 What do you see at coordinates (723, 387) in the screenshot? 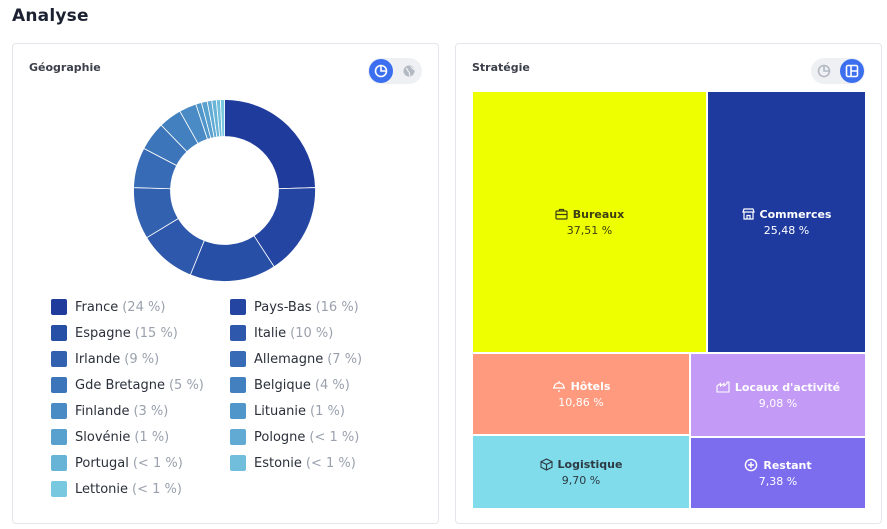
I see `factory-icon` at bounding box center [723, 387].